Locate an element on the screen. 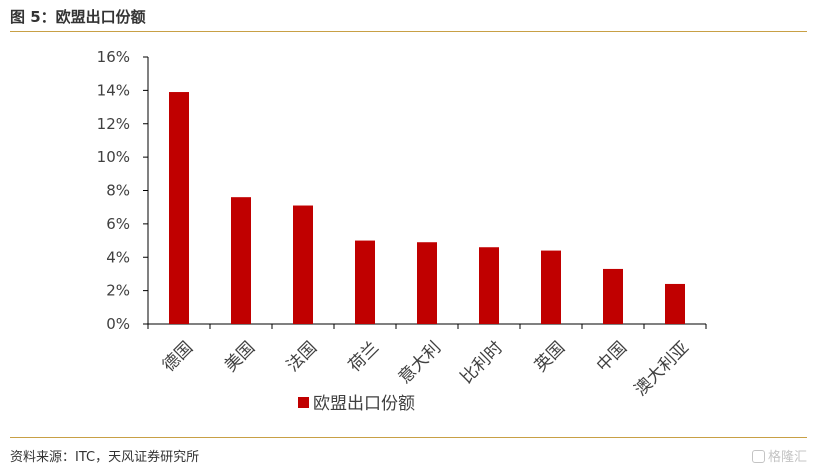 The image size is (817, 472). y-tick-label: 12% is located at coordinates (113, 124).